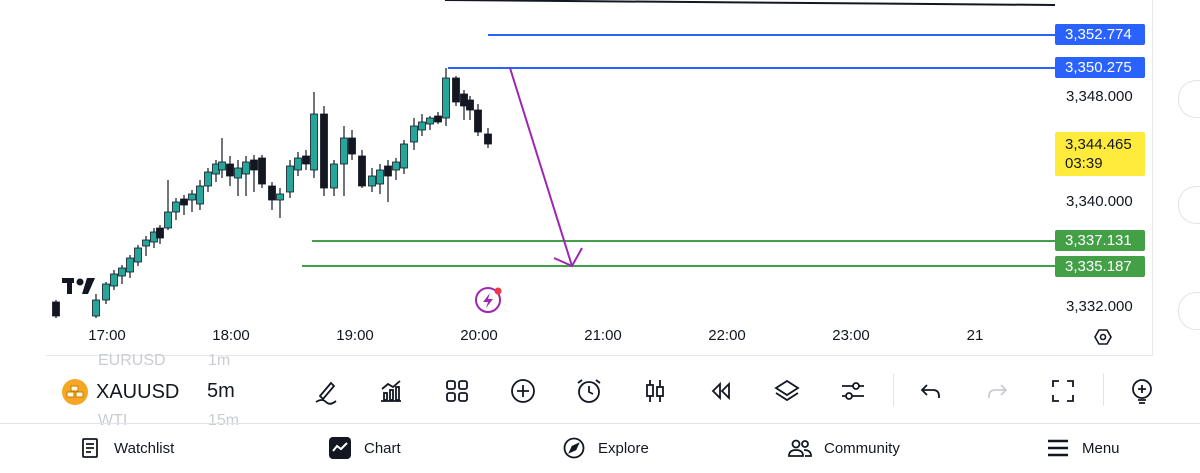 Image resolution: width=1200 pixels, height=473 pixels. What do you see at coordinates (721, 391) in the screenshot?
I see `replay-icon` at bounding box center [721, 391].